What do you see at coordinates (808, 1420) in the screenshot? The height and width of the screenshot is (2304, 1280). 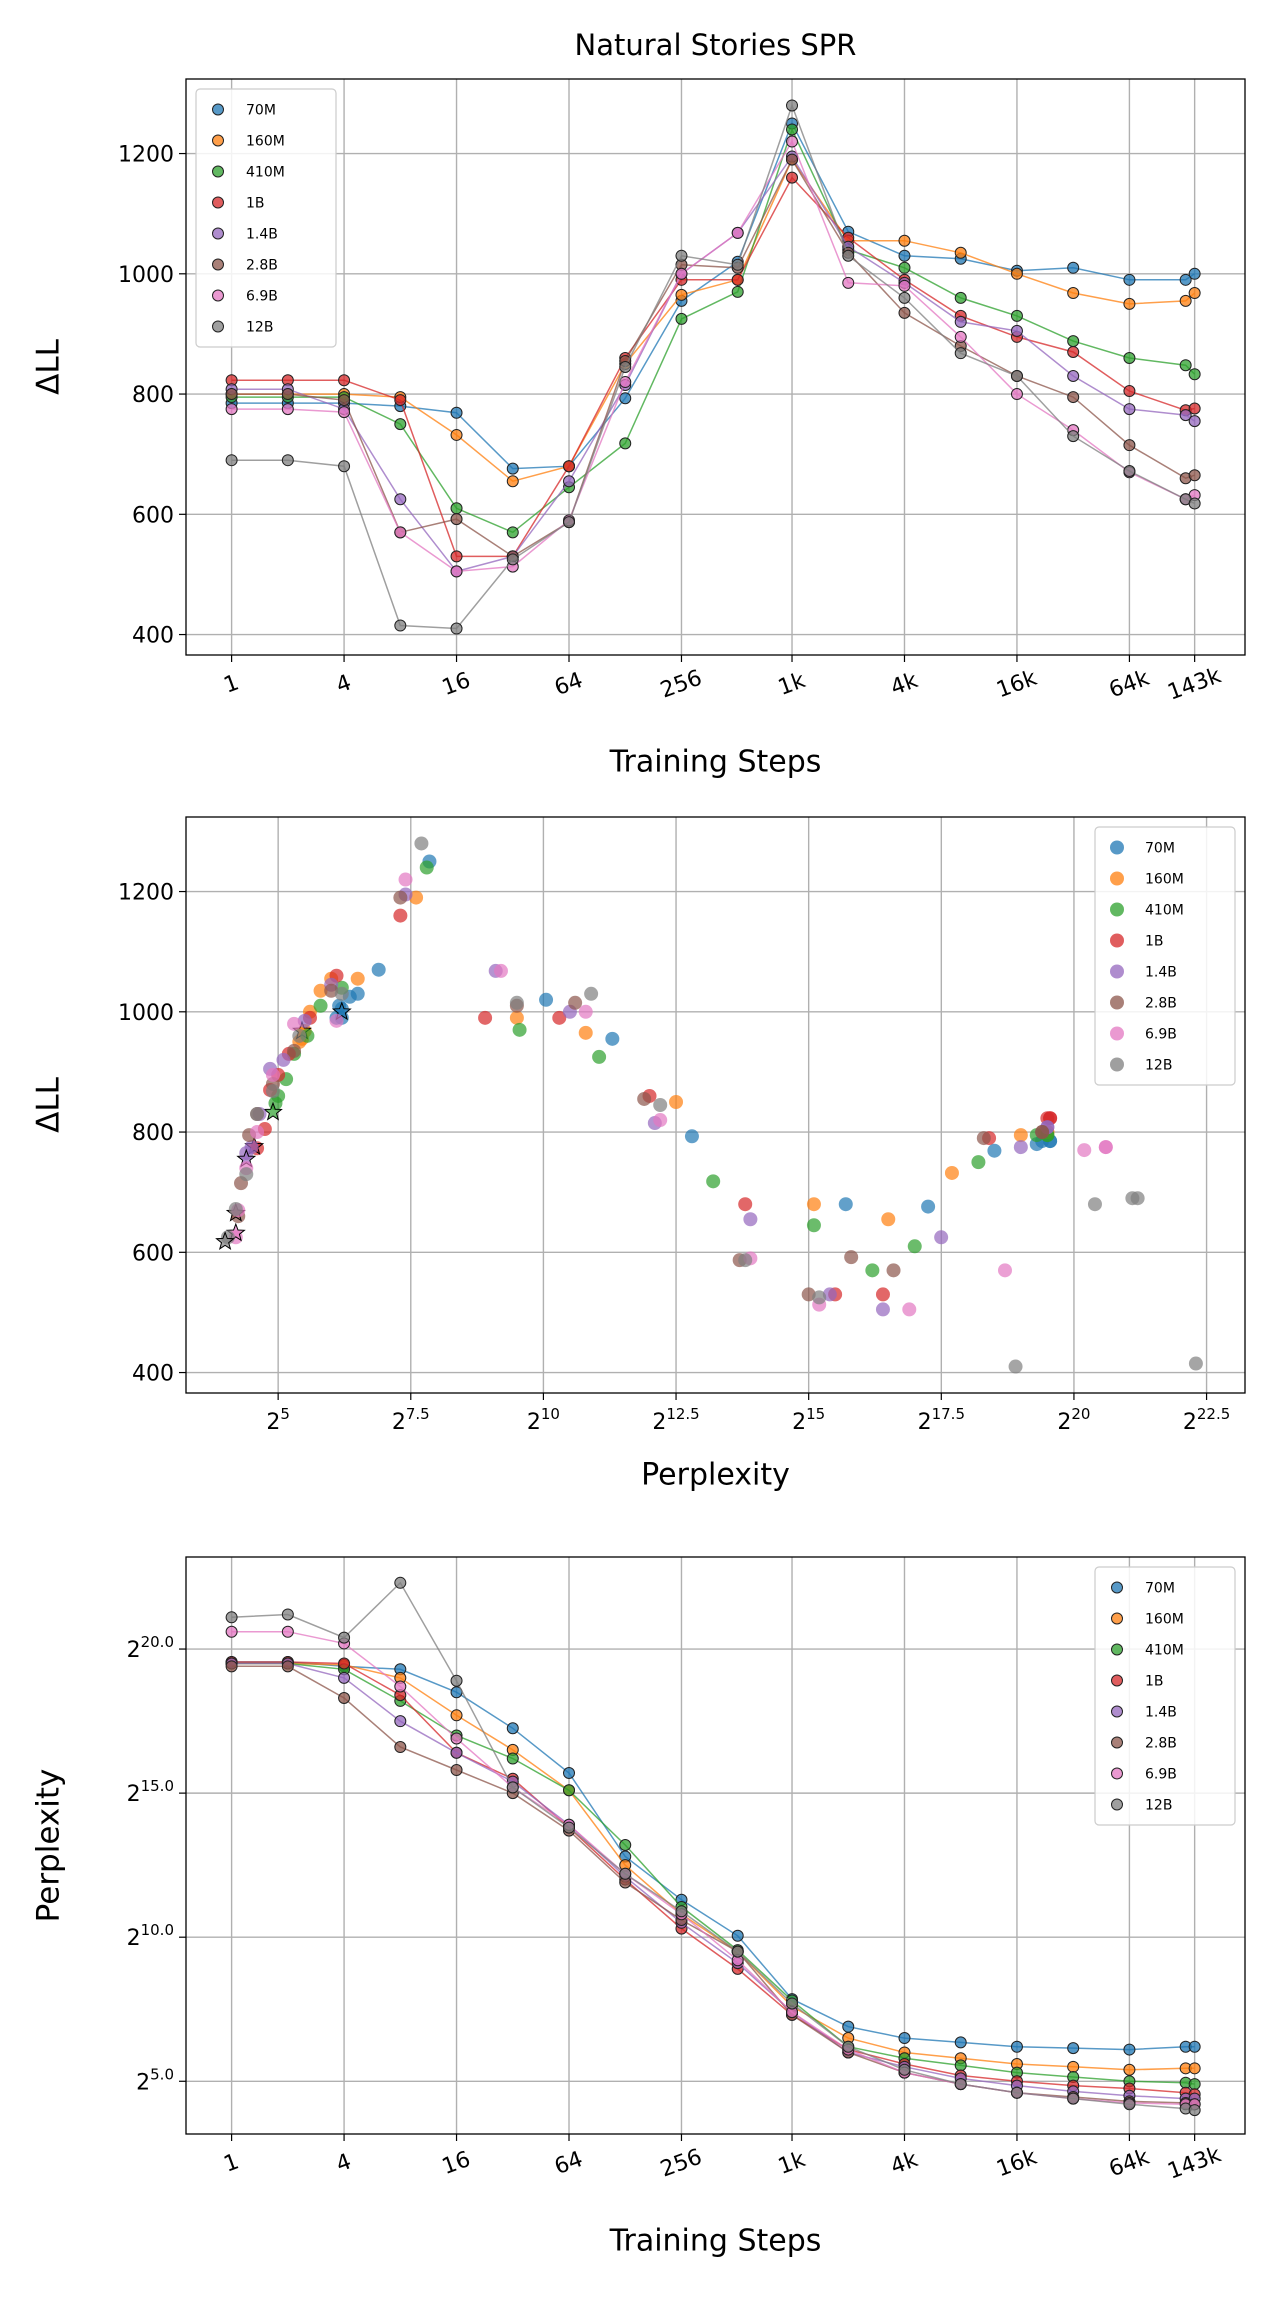 I see `x-tick-label: 215` at bounding box center [808, 1420].